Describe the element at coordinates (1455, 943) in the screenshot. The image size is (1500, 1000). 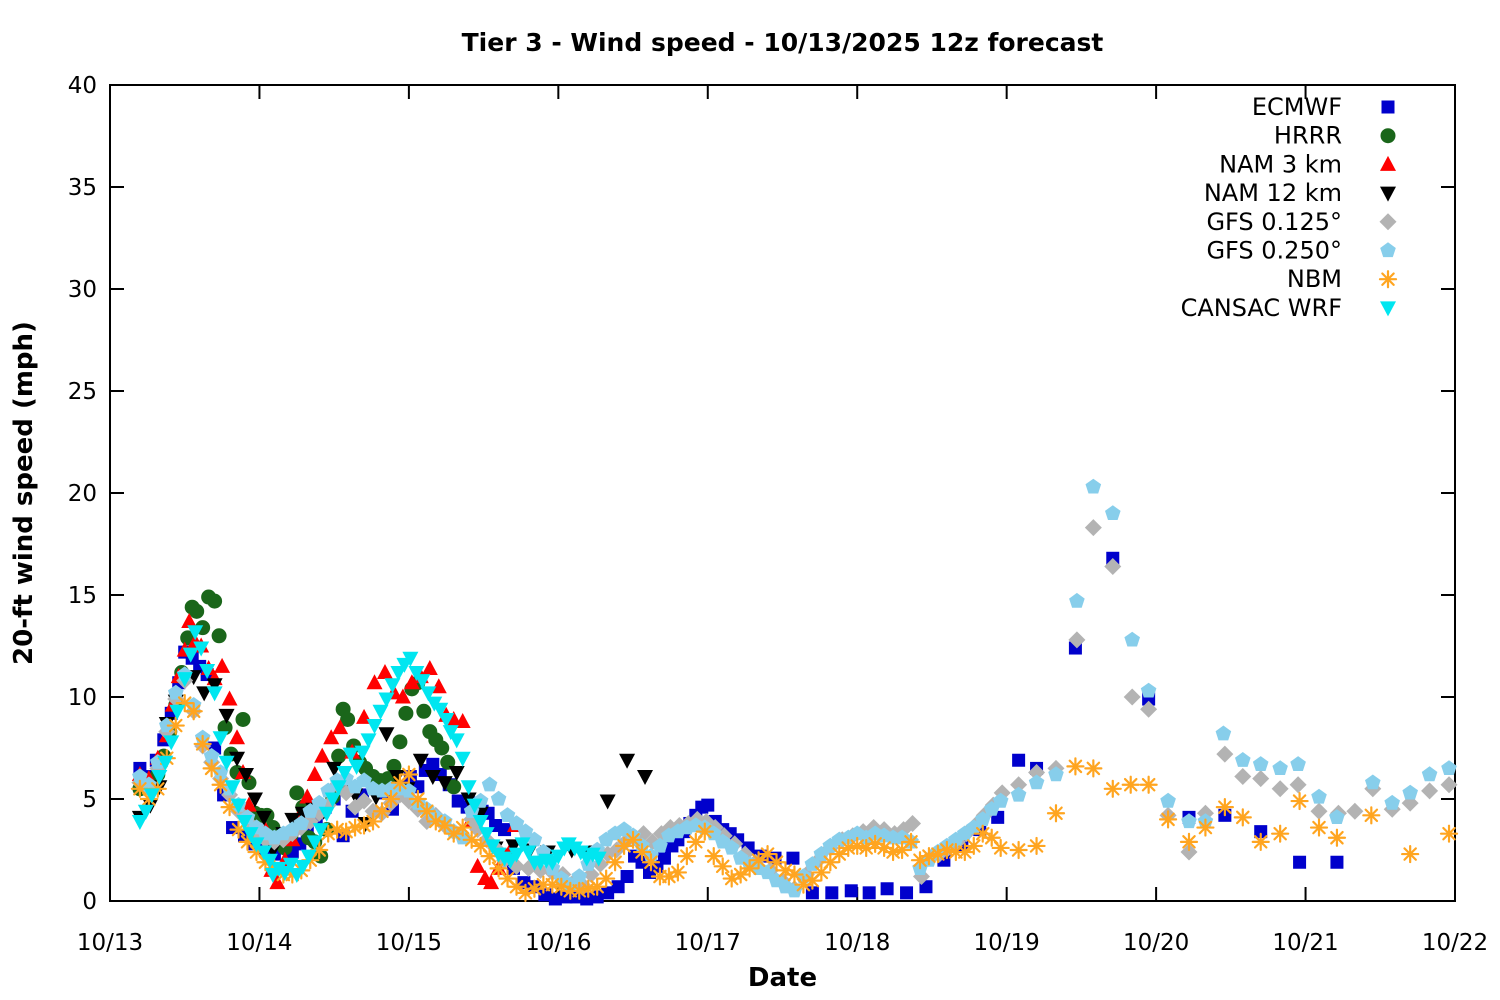
I see `x-tick-label: 10/22` at that location.